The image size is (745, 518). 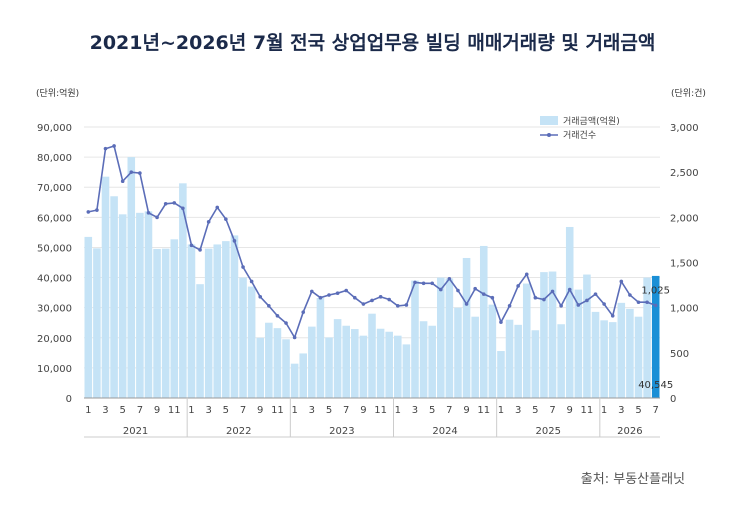 I want to click on y-right-tick-label: 1,500, so click(x=684, y=264).